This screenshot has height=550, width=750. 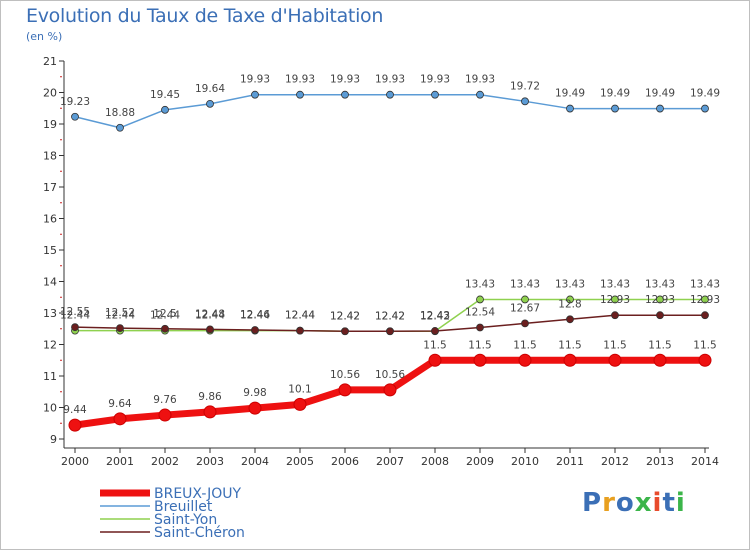 I want to click on proxiti-logo: Proxiti, so click(x=634, y=503).